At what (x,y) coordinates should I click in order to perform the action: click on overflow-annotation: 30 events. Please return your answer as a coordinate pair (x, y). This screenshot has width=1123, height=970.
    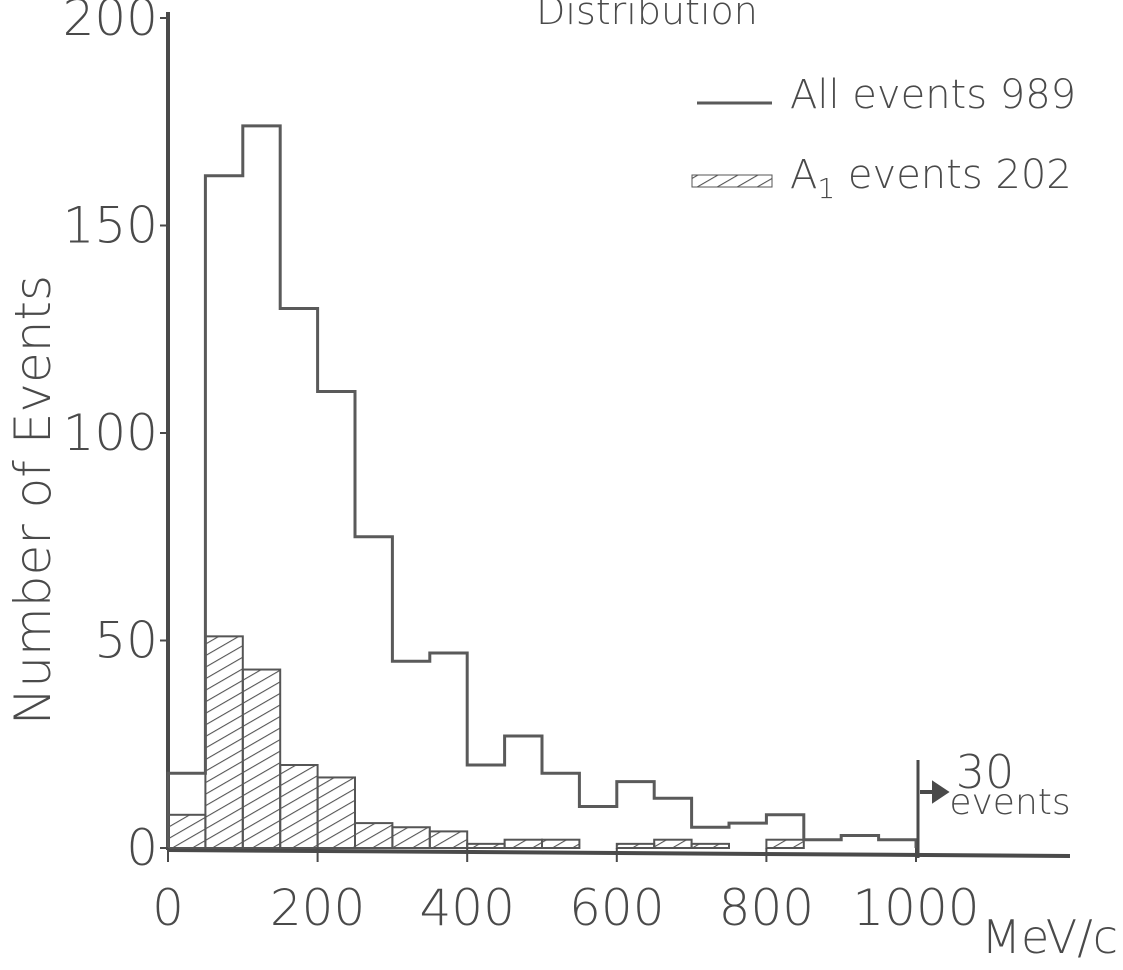
    Looking at the image, I should click on (993, 801).